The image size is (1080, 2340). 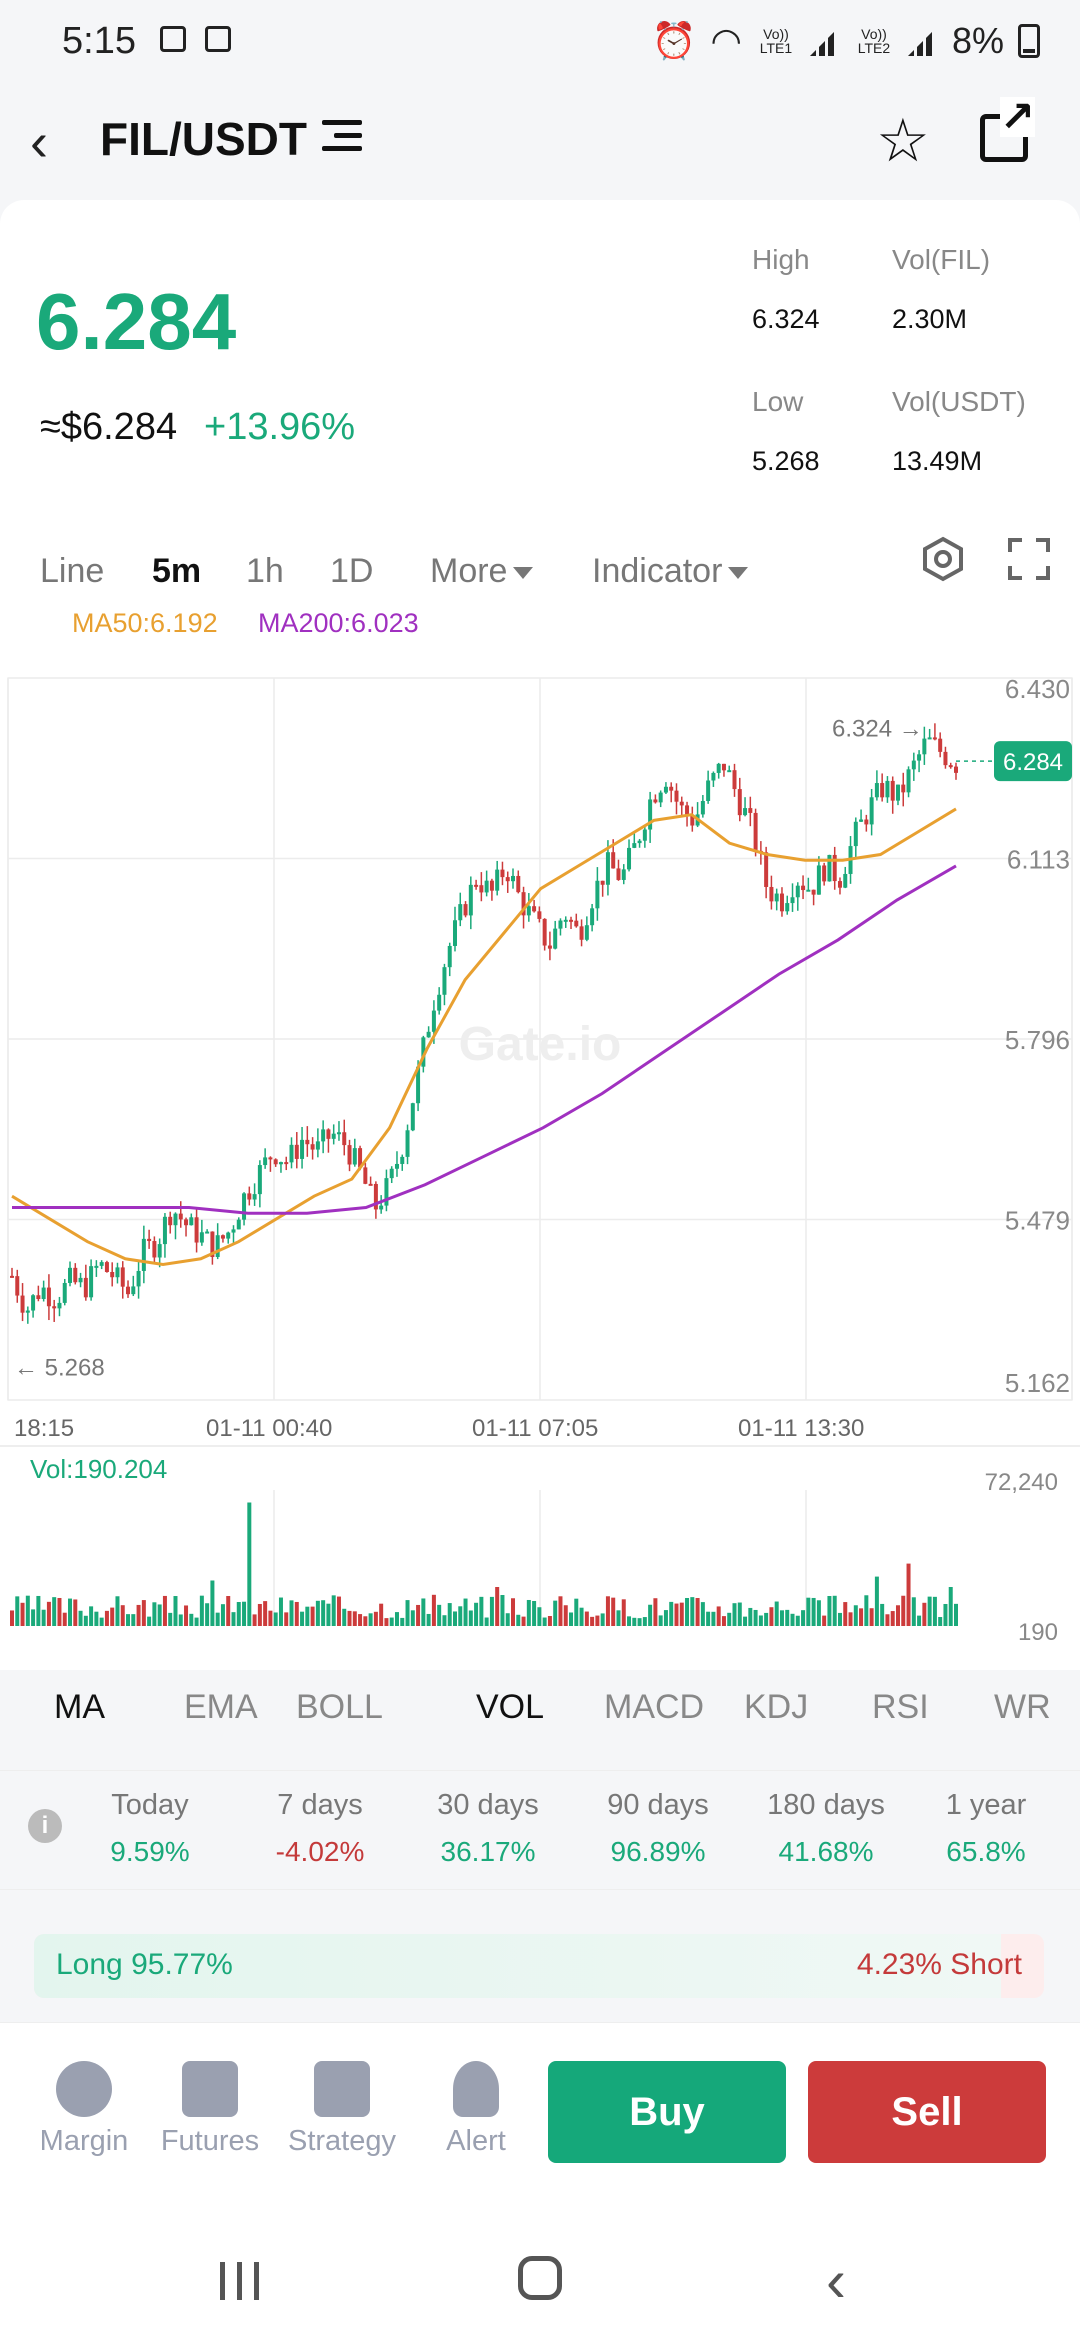 What do you see at coordinates (1037, 1040) in the screenshot?
I see `y-tick-label: 5.796` at bounding box center [1037, 1040].